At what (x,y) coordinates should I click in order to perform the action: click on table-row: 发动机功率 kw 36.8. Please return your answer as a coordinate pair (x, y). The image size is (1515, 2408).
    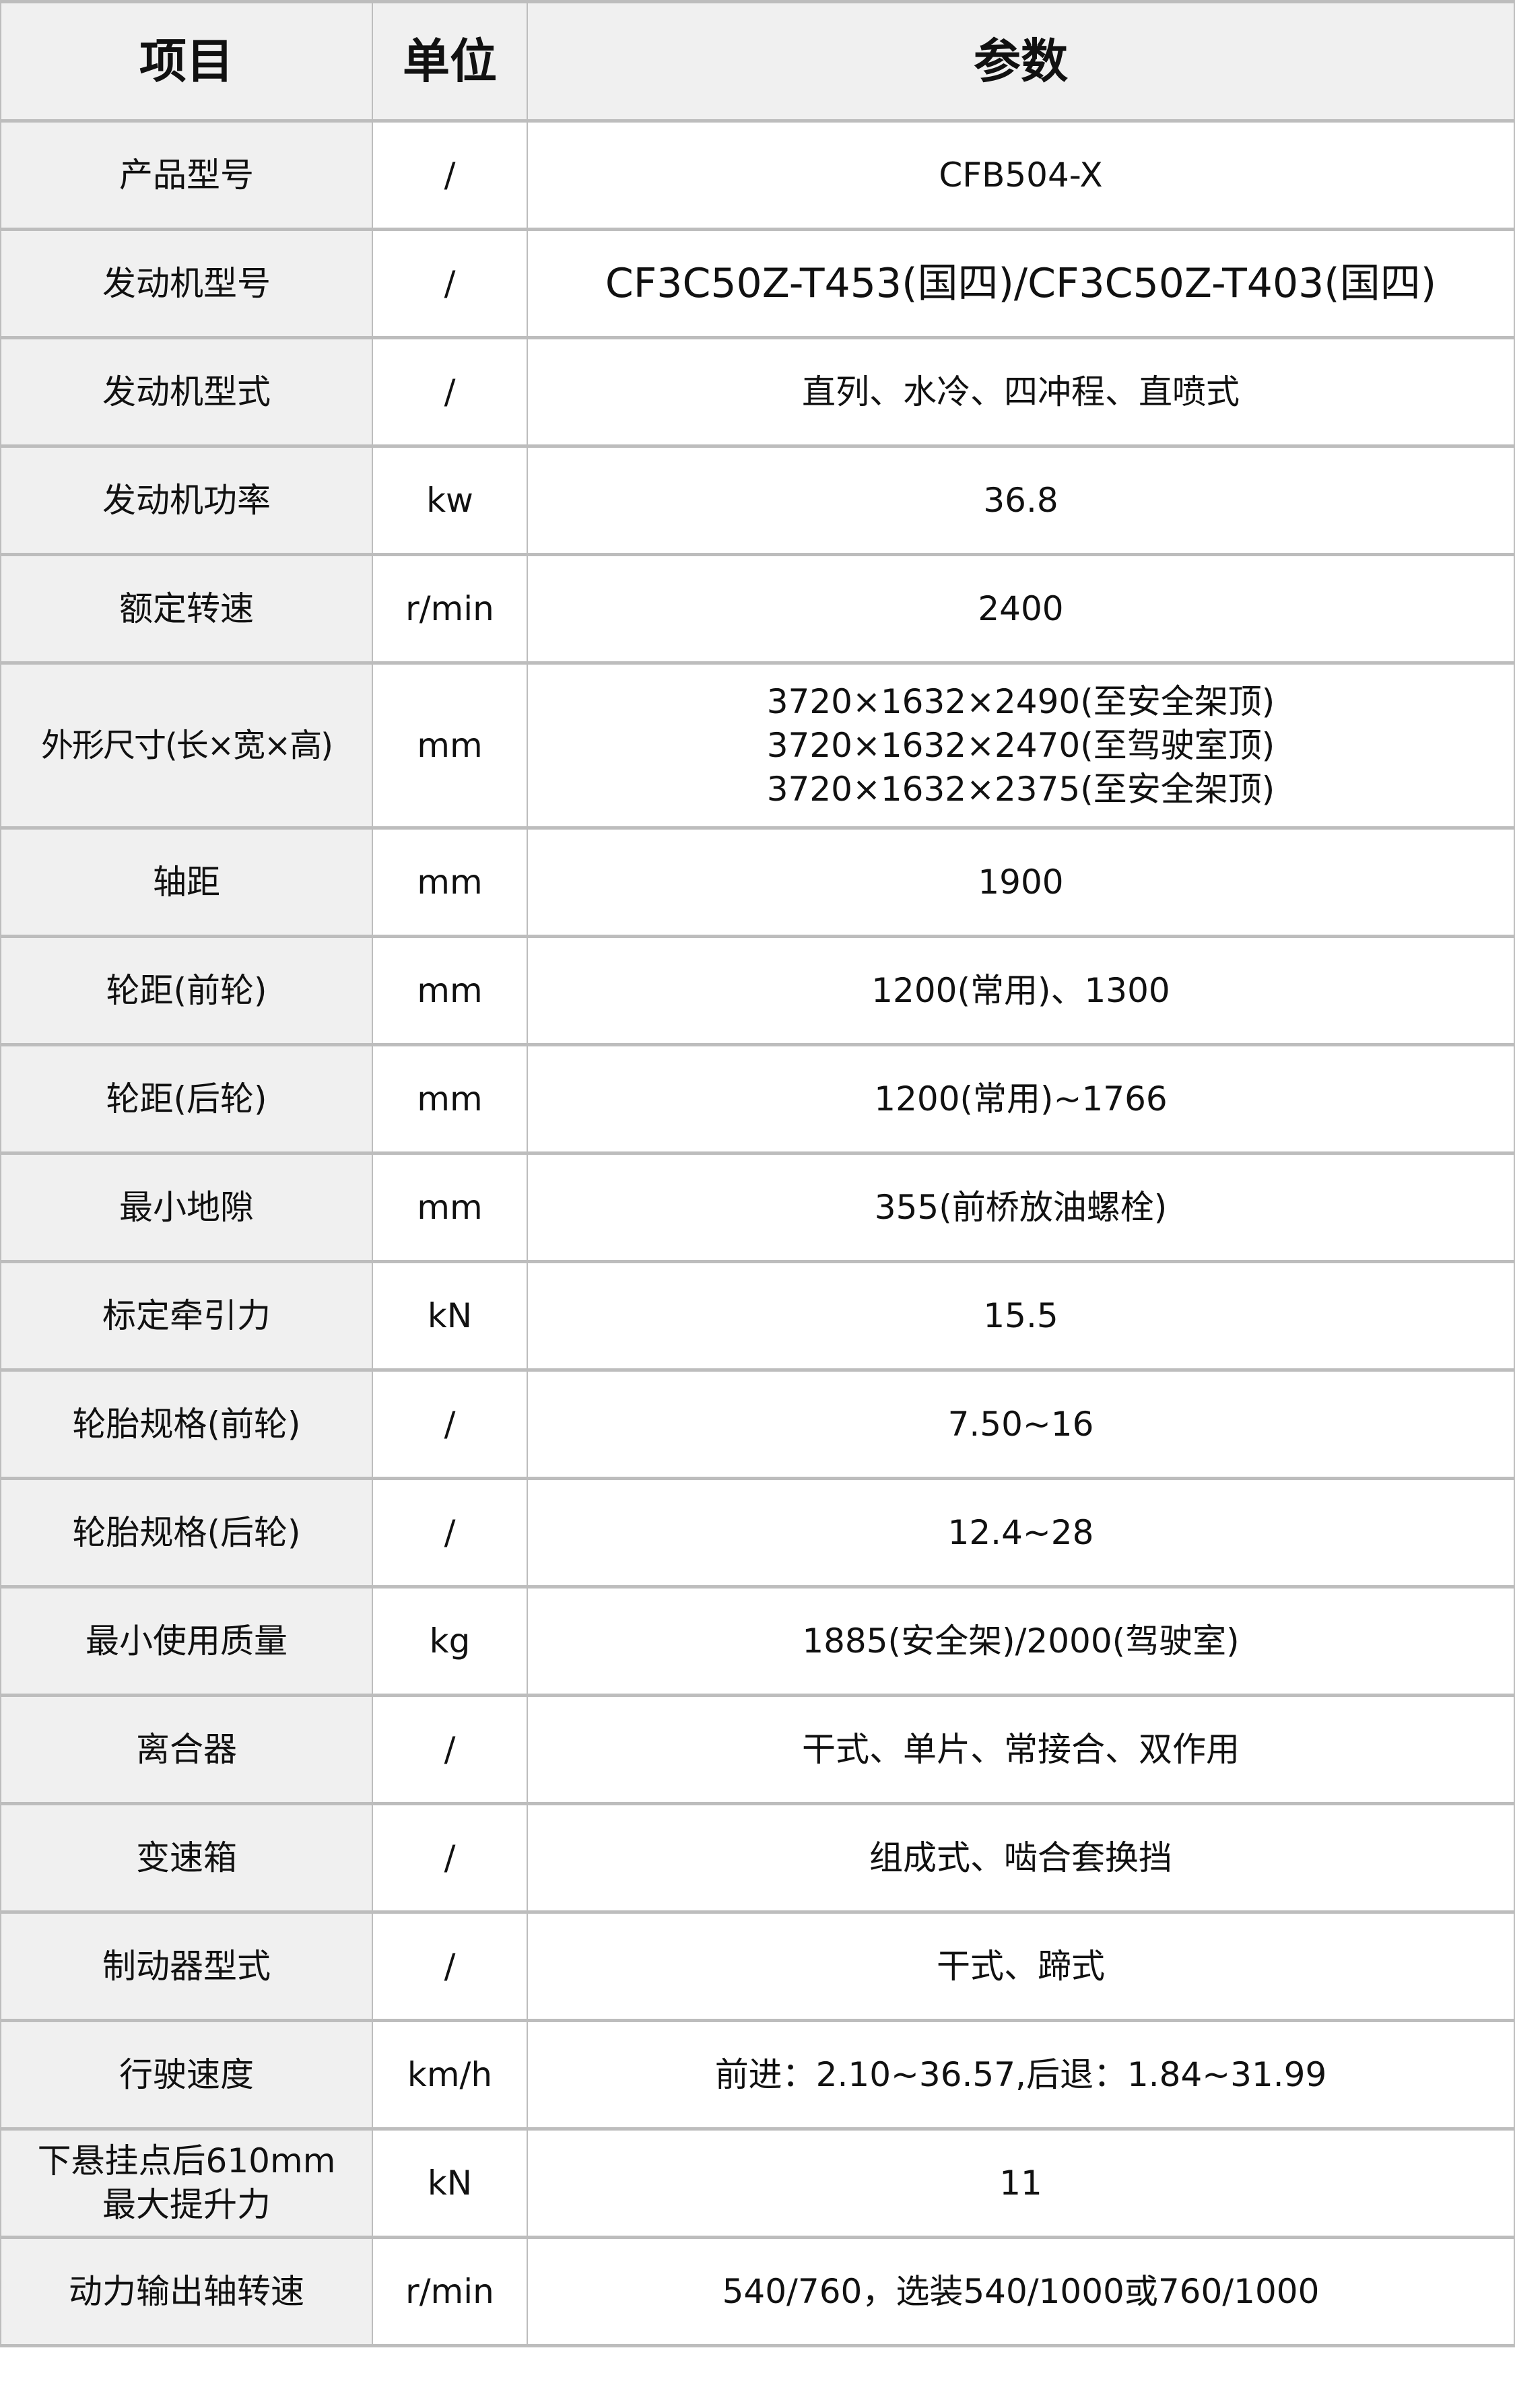
    Looking at the image, I should click on (757, 500).